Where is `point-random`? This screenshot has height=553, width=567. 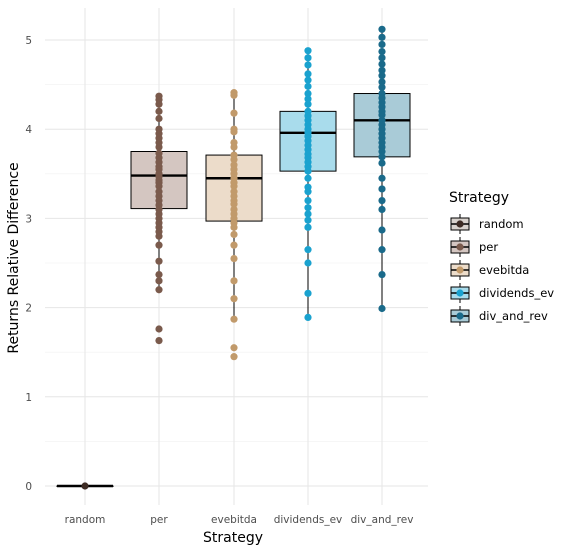 point-random is located at coordinates (85, 486).